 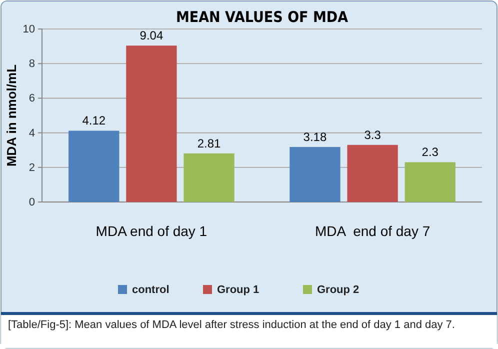 I want to click on legend-label: Group 1, so click(x=238, y=290).